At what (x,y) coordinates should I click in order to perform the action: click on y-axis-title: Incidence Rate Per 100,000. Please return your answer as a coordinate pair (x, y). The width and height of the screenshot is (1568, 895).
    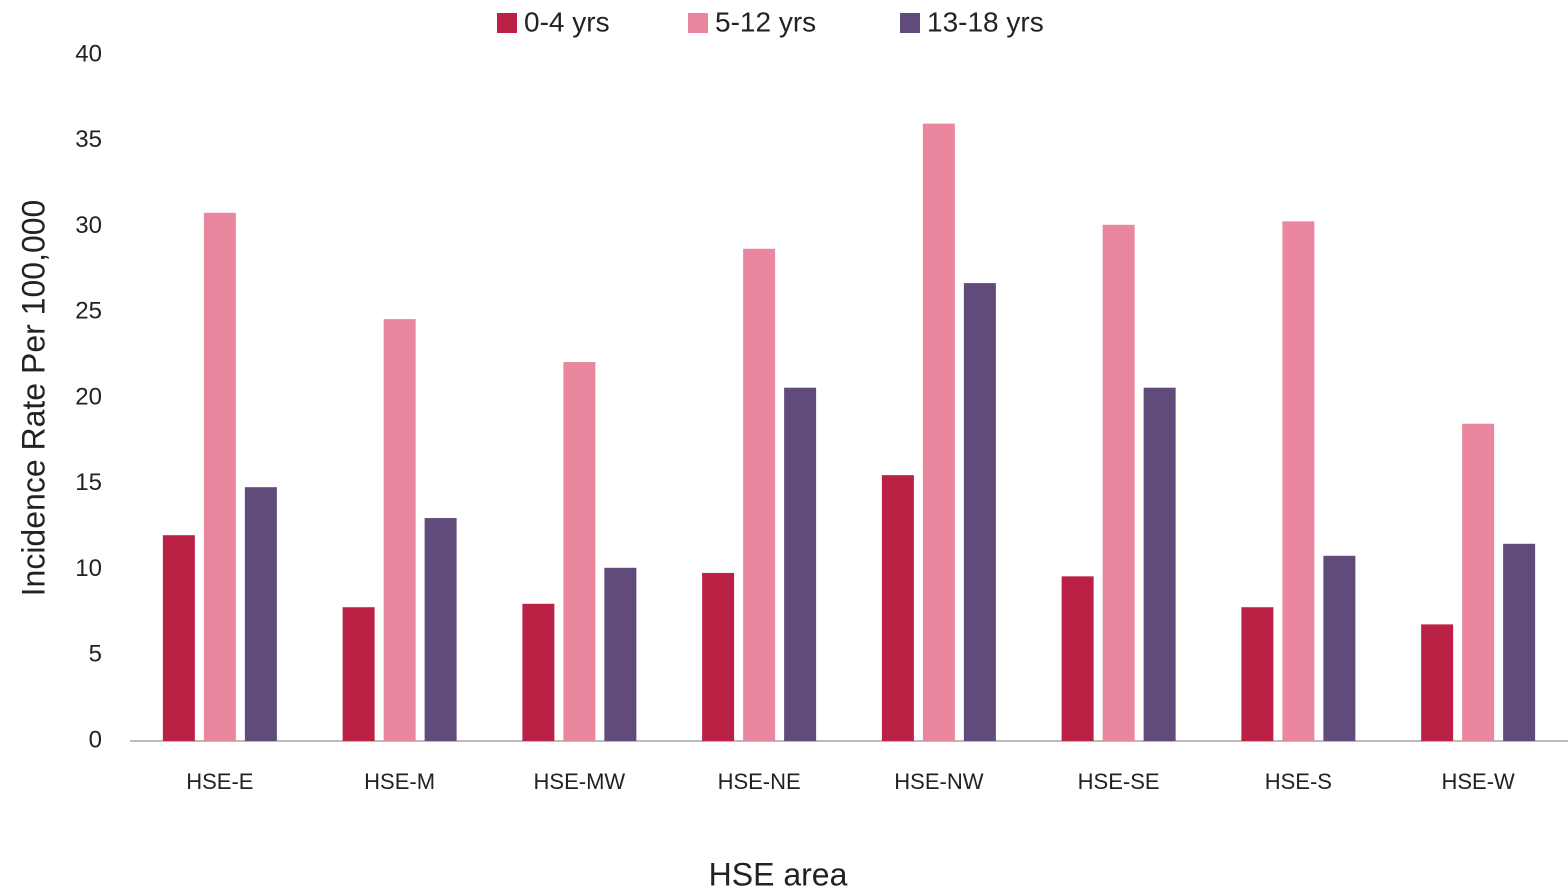
    Looking at the image, I should click on (33, 398).